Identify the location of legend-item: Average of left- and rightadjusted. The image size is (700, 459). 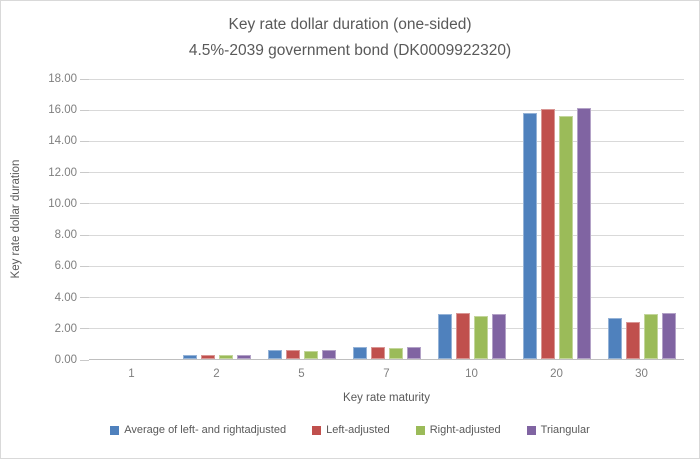
(198, 430).